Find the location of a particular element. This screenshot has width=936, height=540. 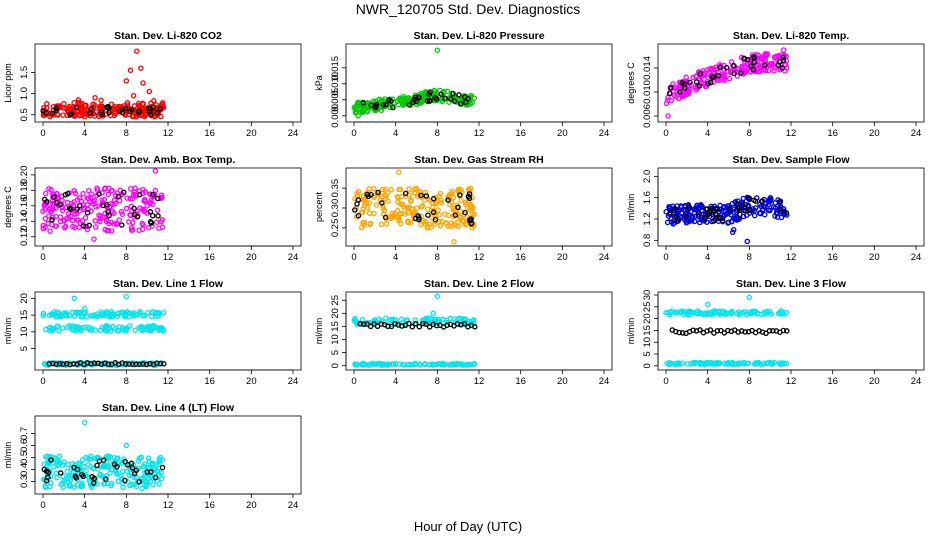

x-tick-label: 0 is located at coordinates (353, 257).